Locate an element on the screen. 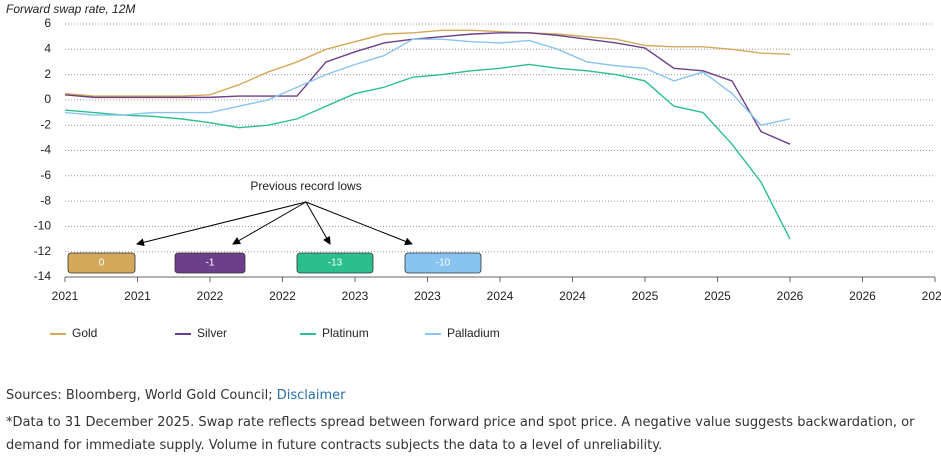 This screenshot has width=941, height=457. record-label: -13 is located at coordinates (335, 263).